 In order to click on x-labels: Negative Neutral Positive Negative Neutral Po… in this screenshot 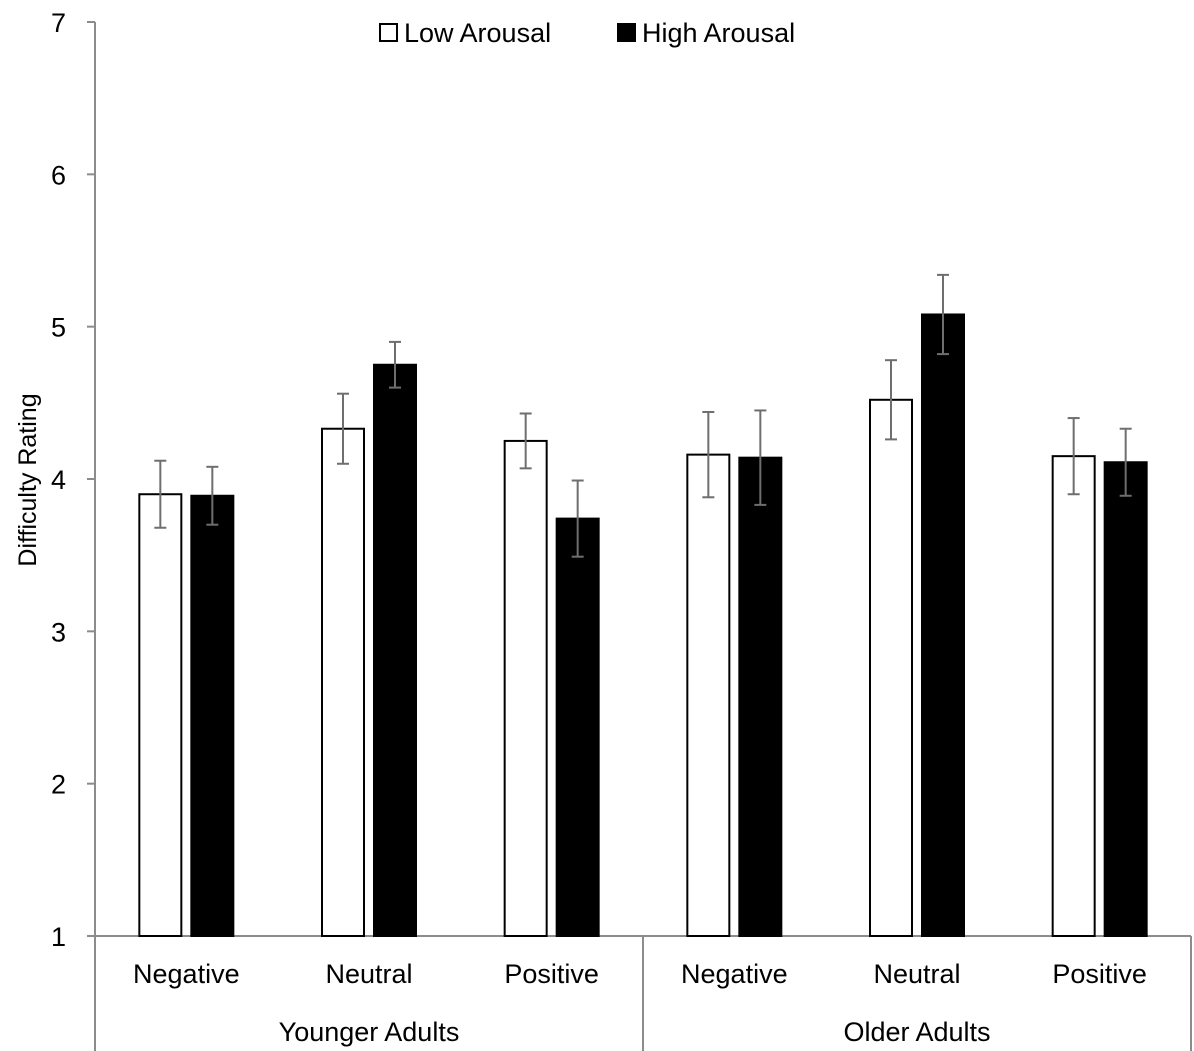, I will do `click(640, 1003)`.